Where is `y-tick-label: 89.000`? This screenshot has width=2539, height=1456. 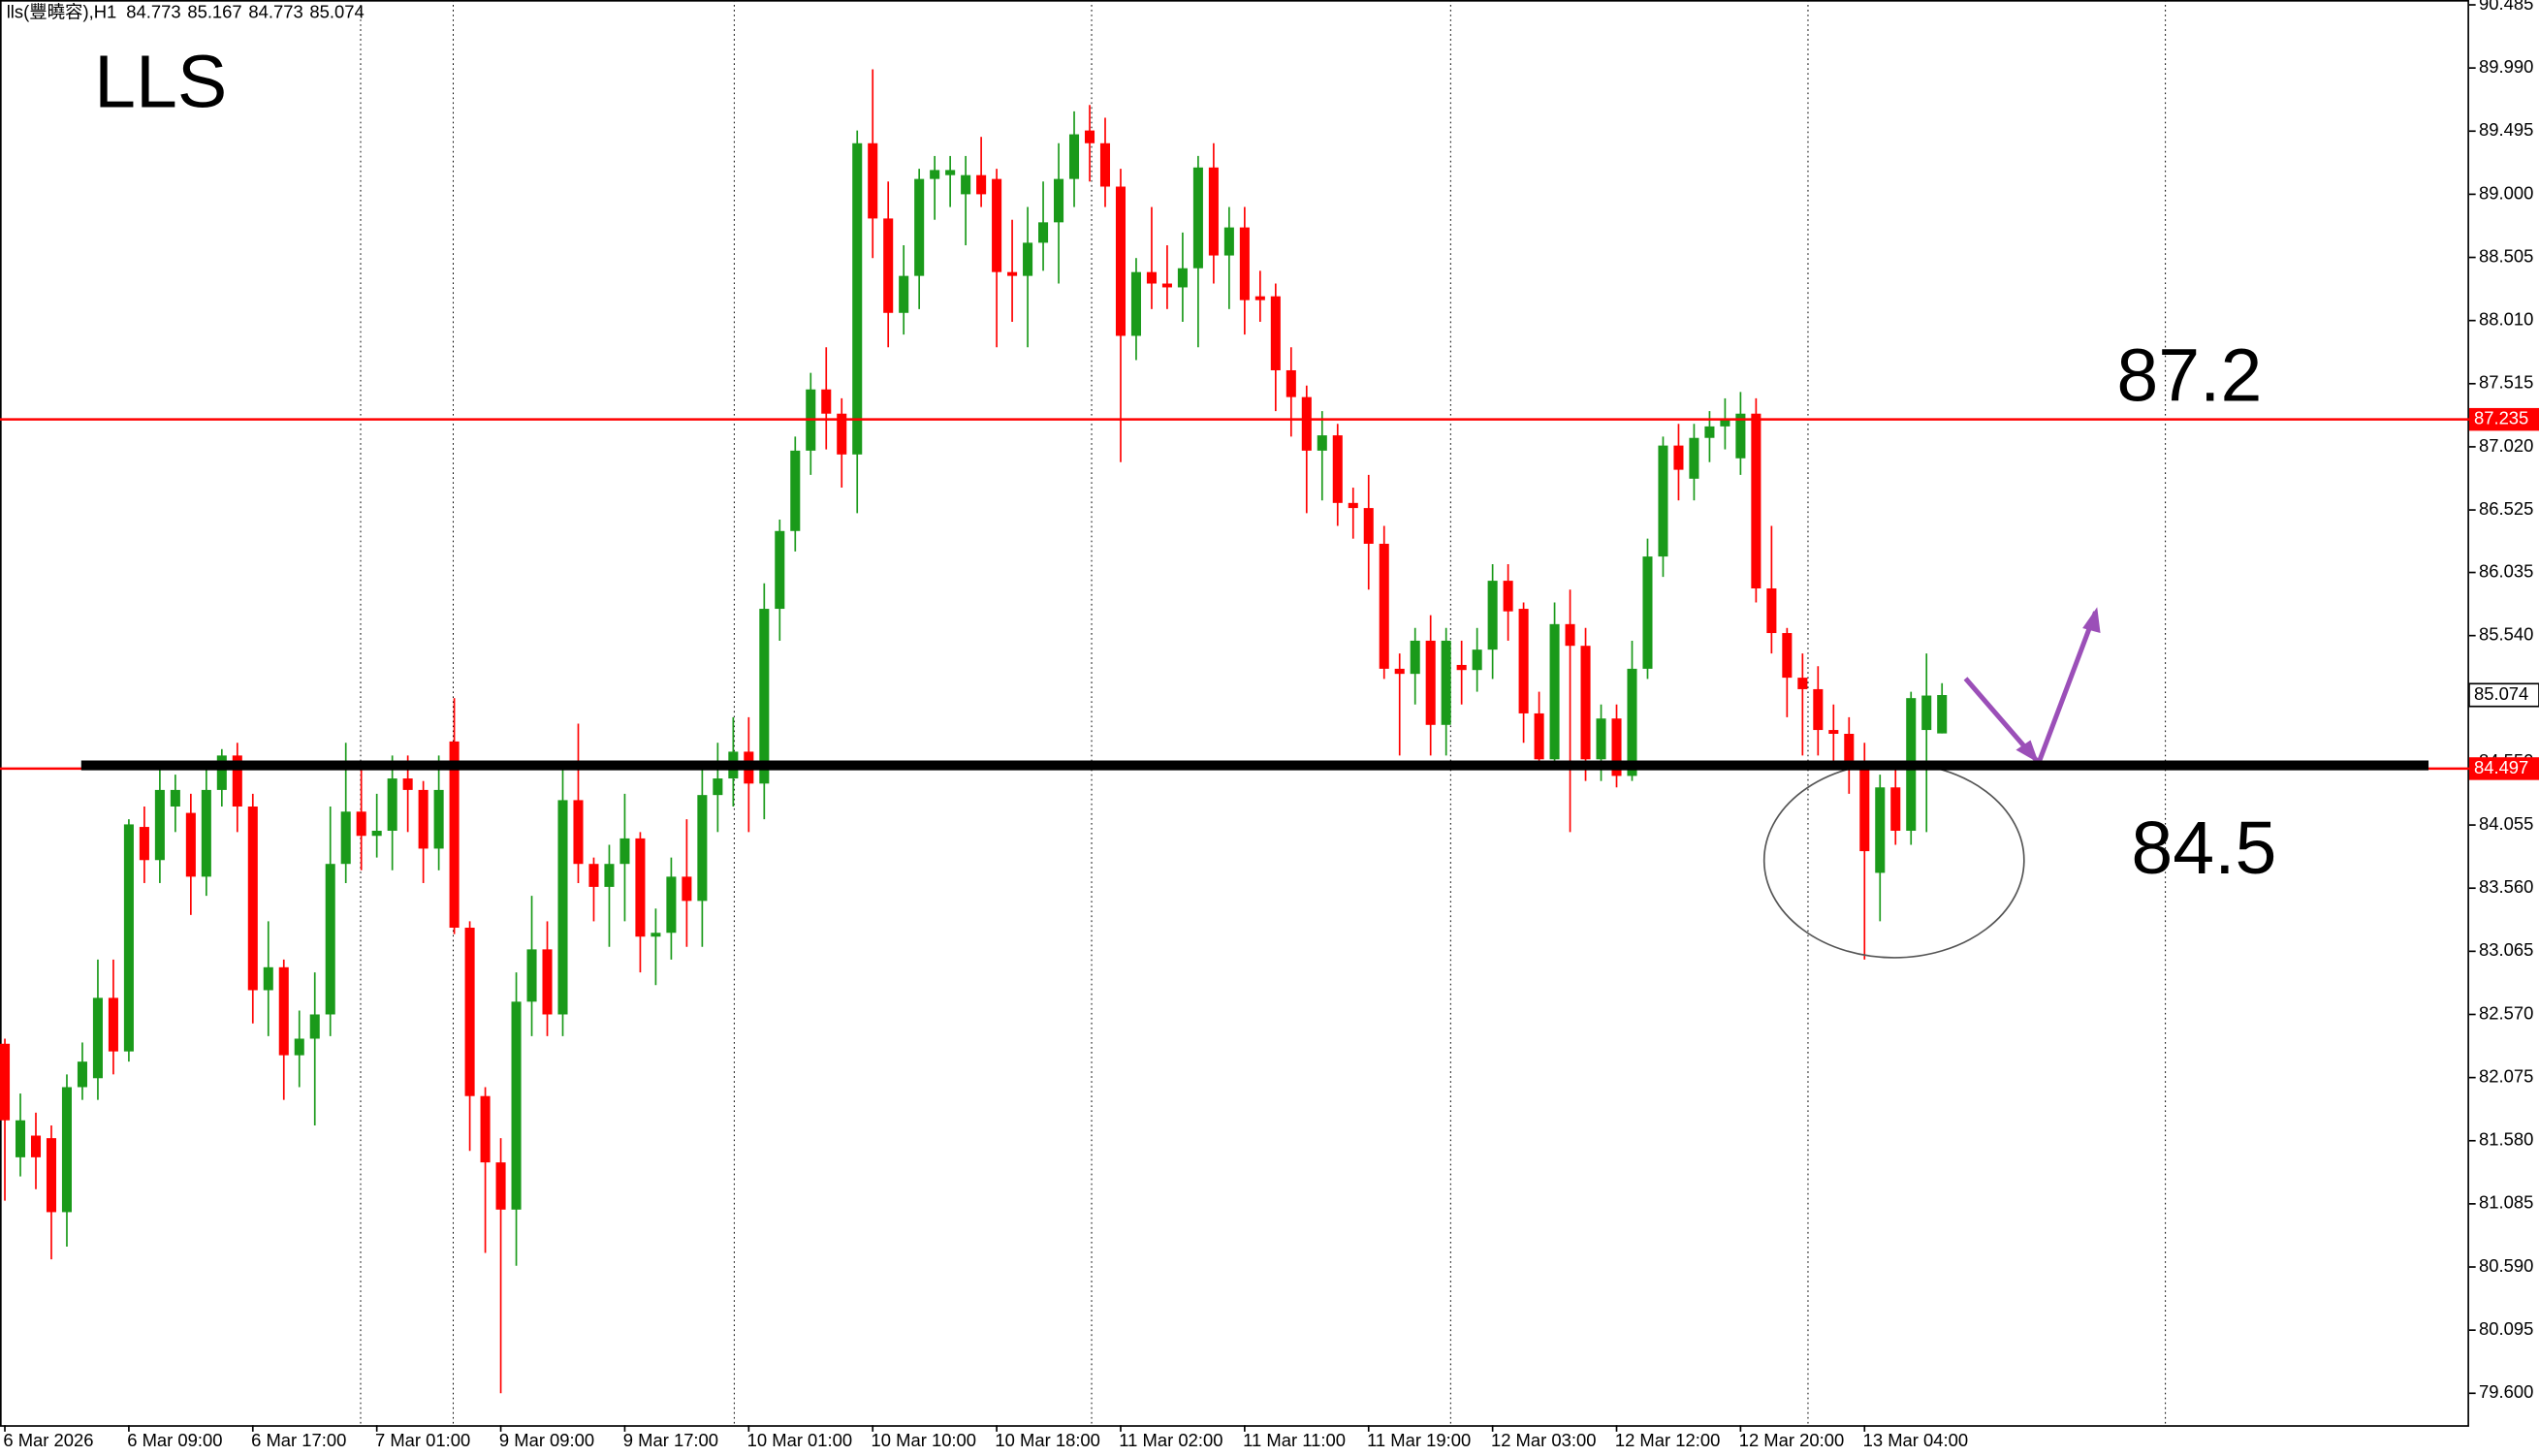 y-tick-label: 89.000 is located at coordinates (2506, 193).